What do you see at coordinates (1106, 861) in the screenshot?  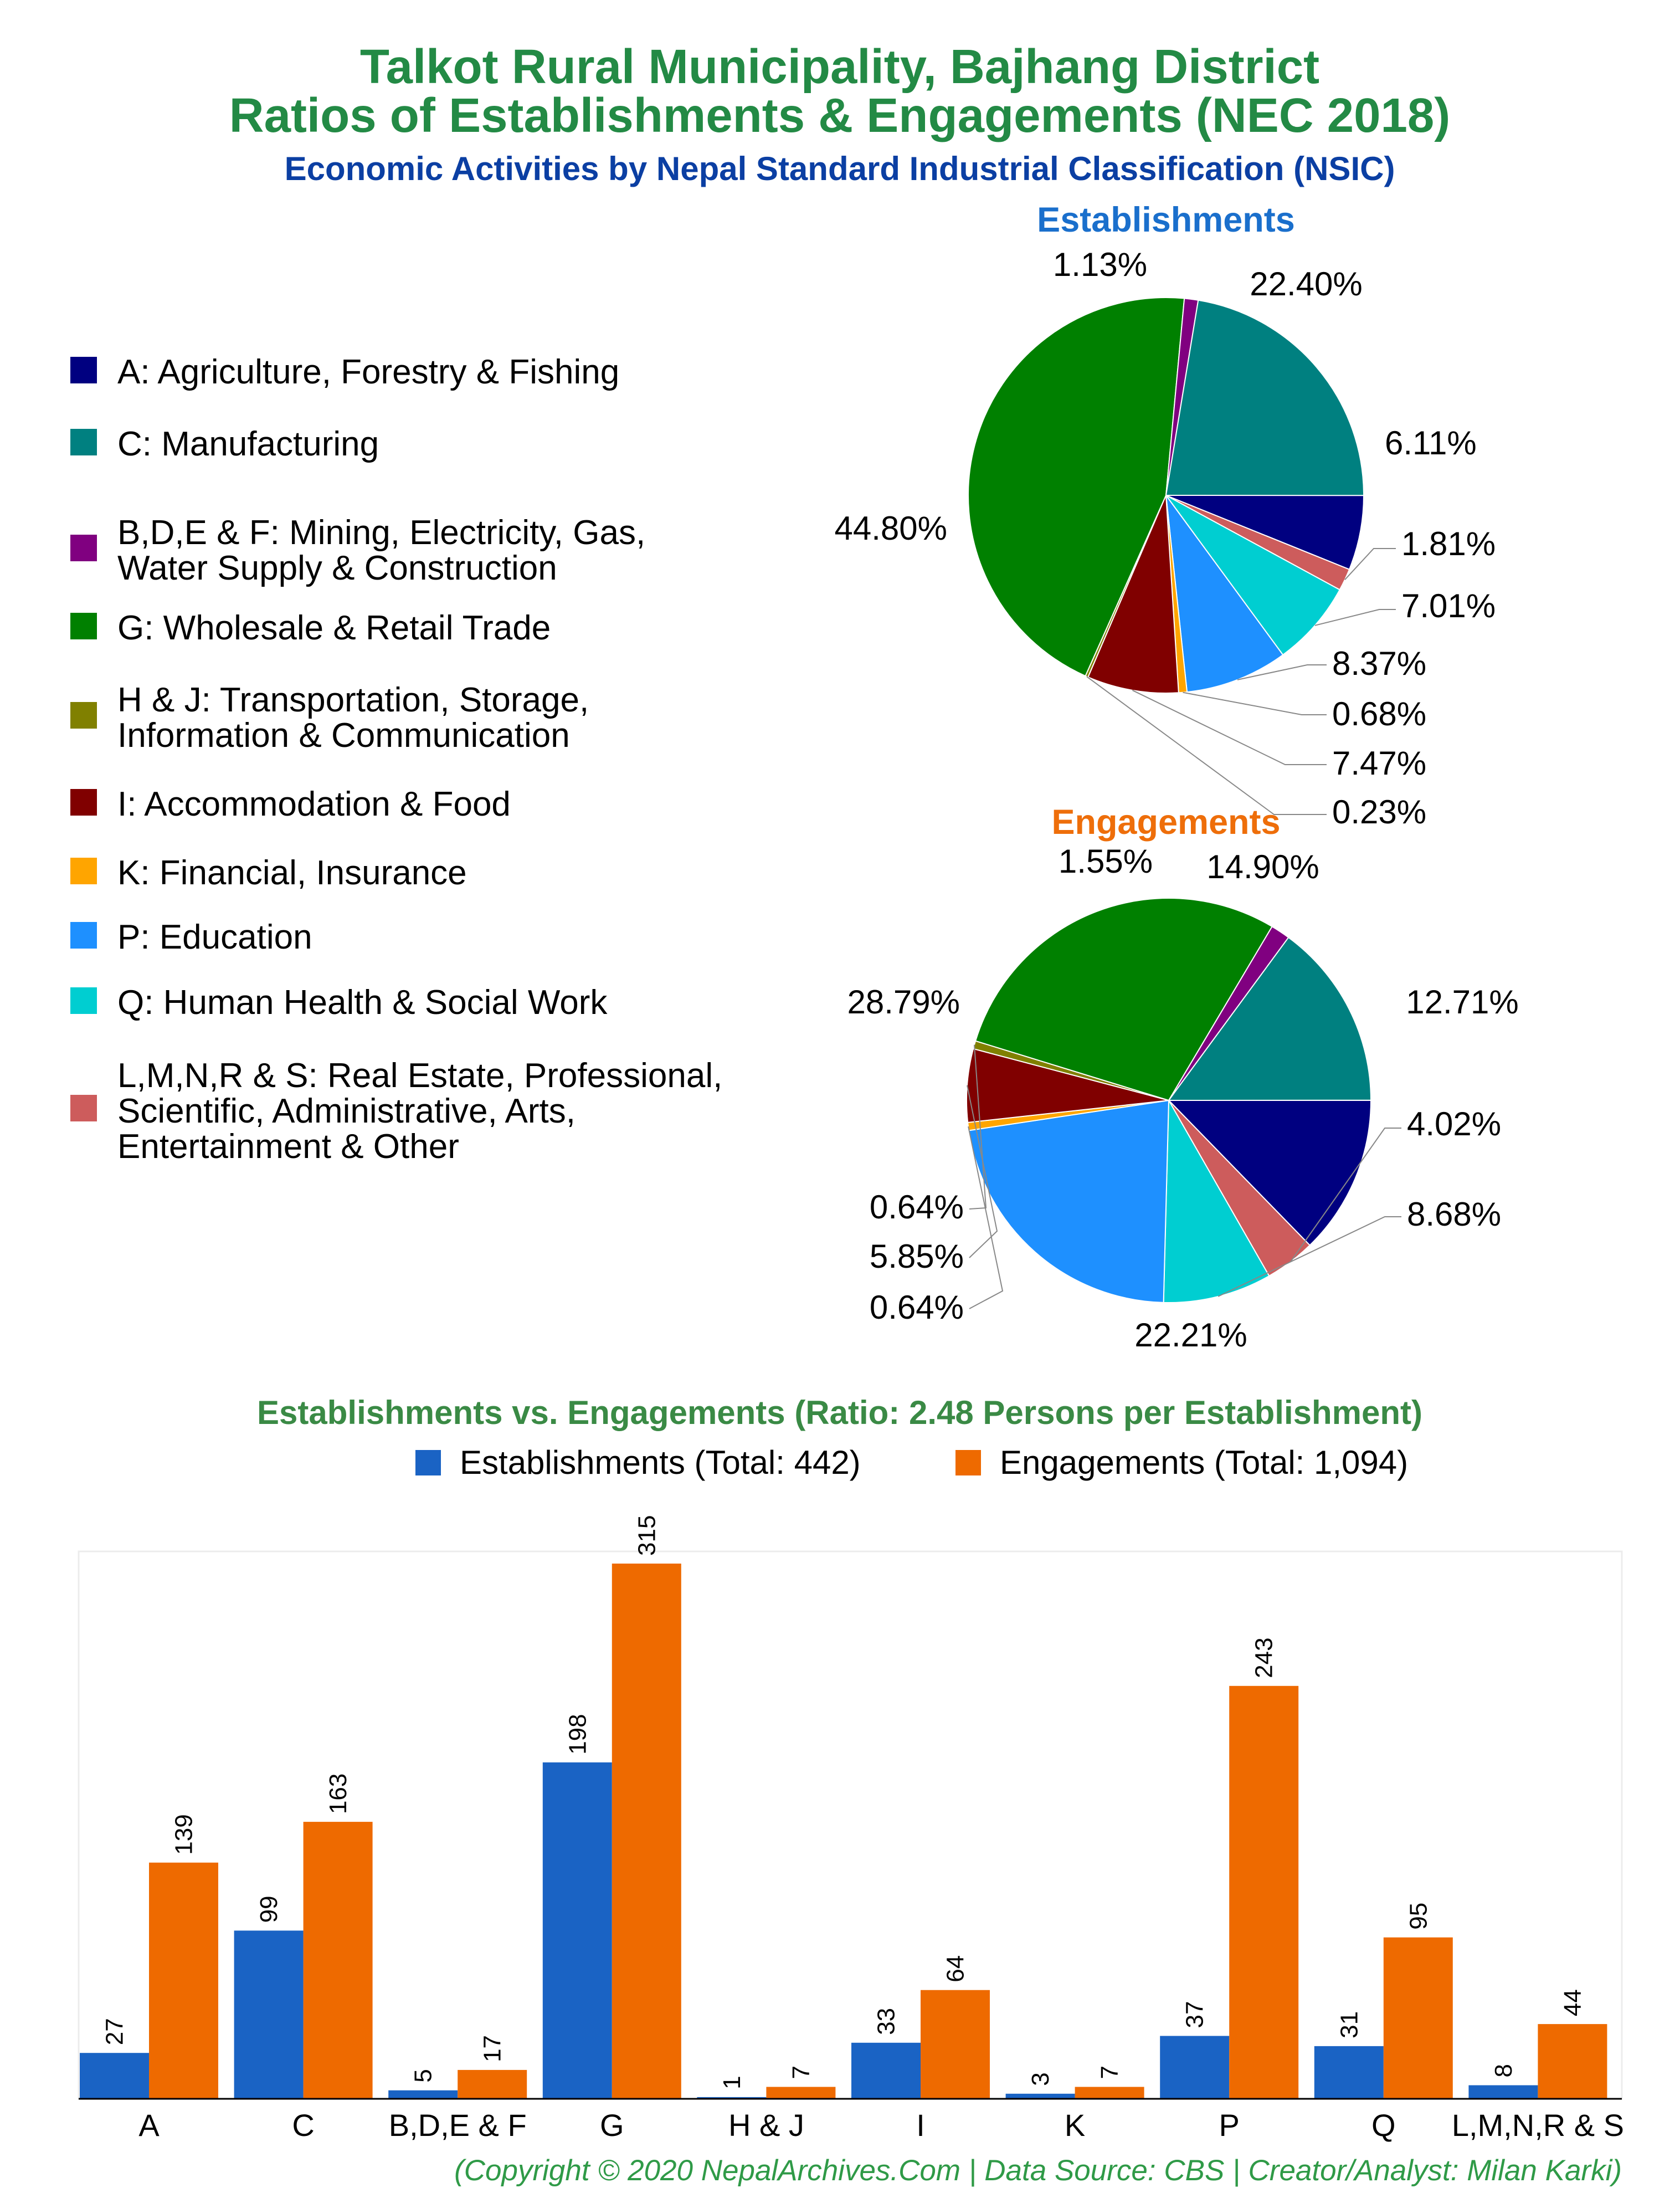 I see `pie-label-B,D,E & F: 1.55%` at bounding box center [1106, 861].